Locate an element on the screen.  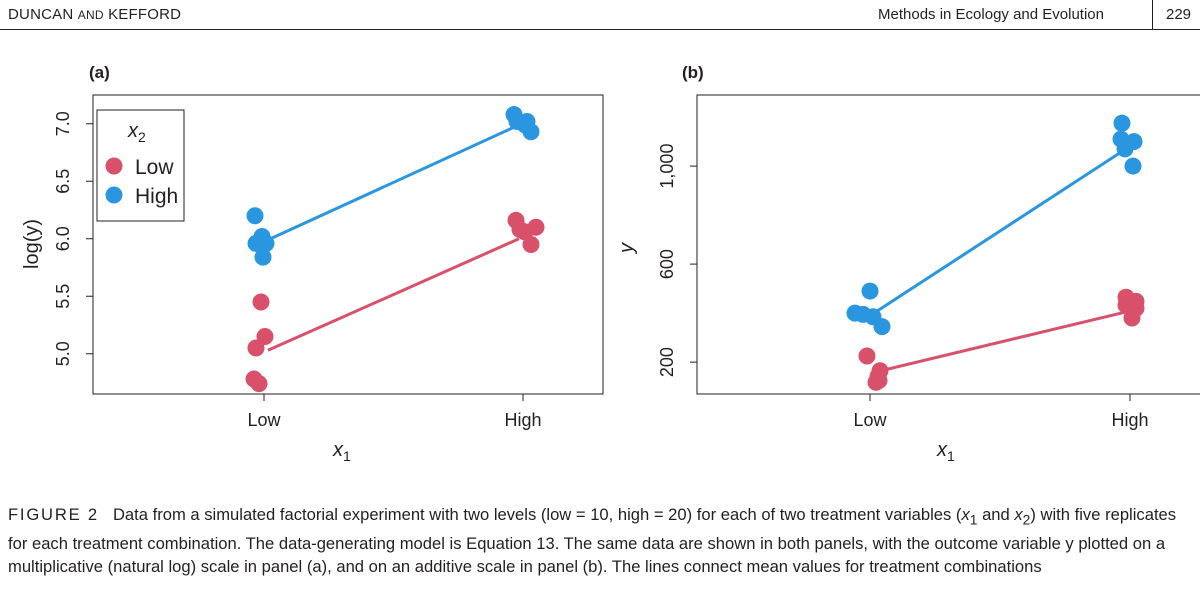
y-tick-label: 6.5 is located at coordinates (63, 181).